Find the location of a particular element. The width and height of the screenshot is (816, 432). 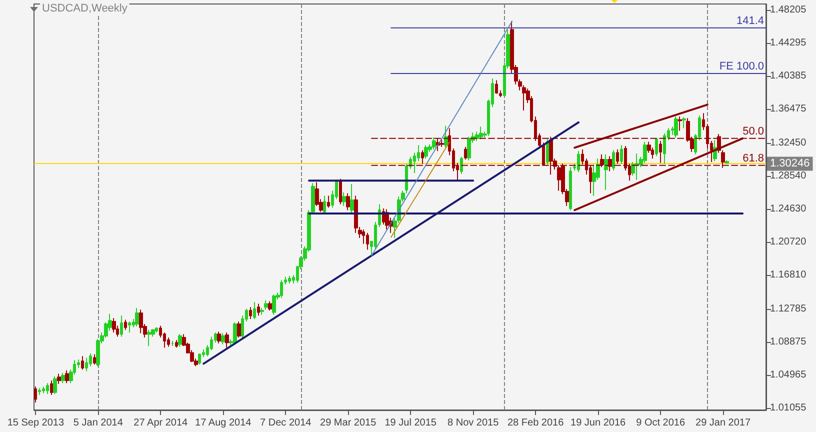

y-tick-label: 1.36475 is located at coordinates (788, 109).